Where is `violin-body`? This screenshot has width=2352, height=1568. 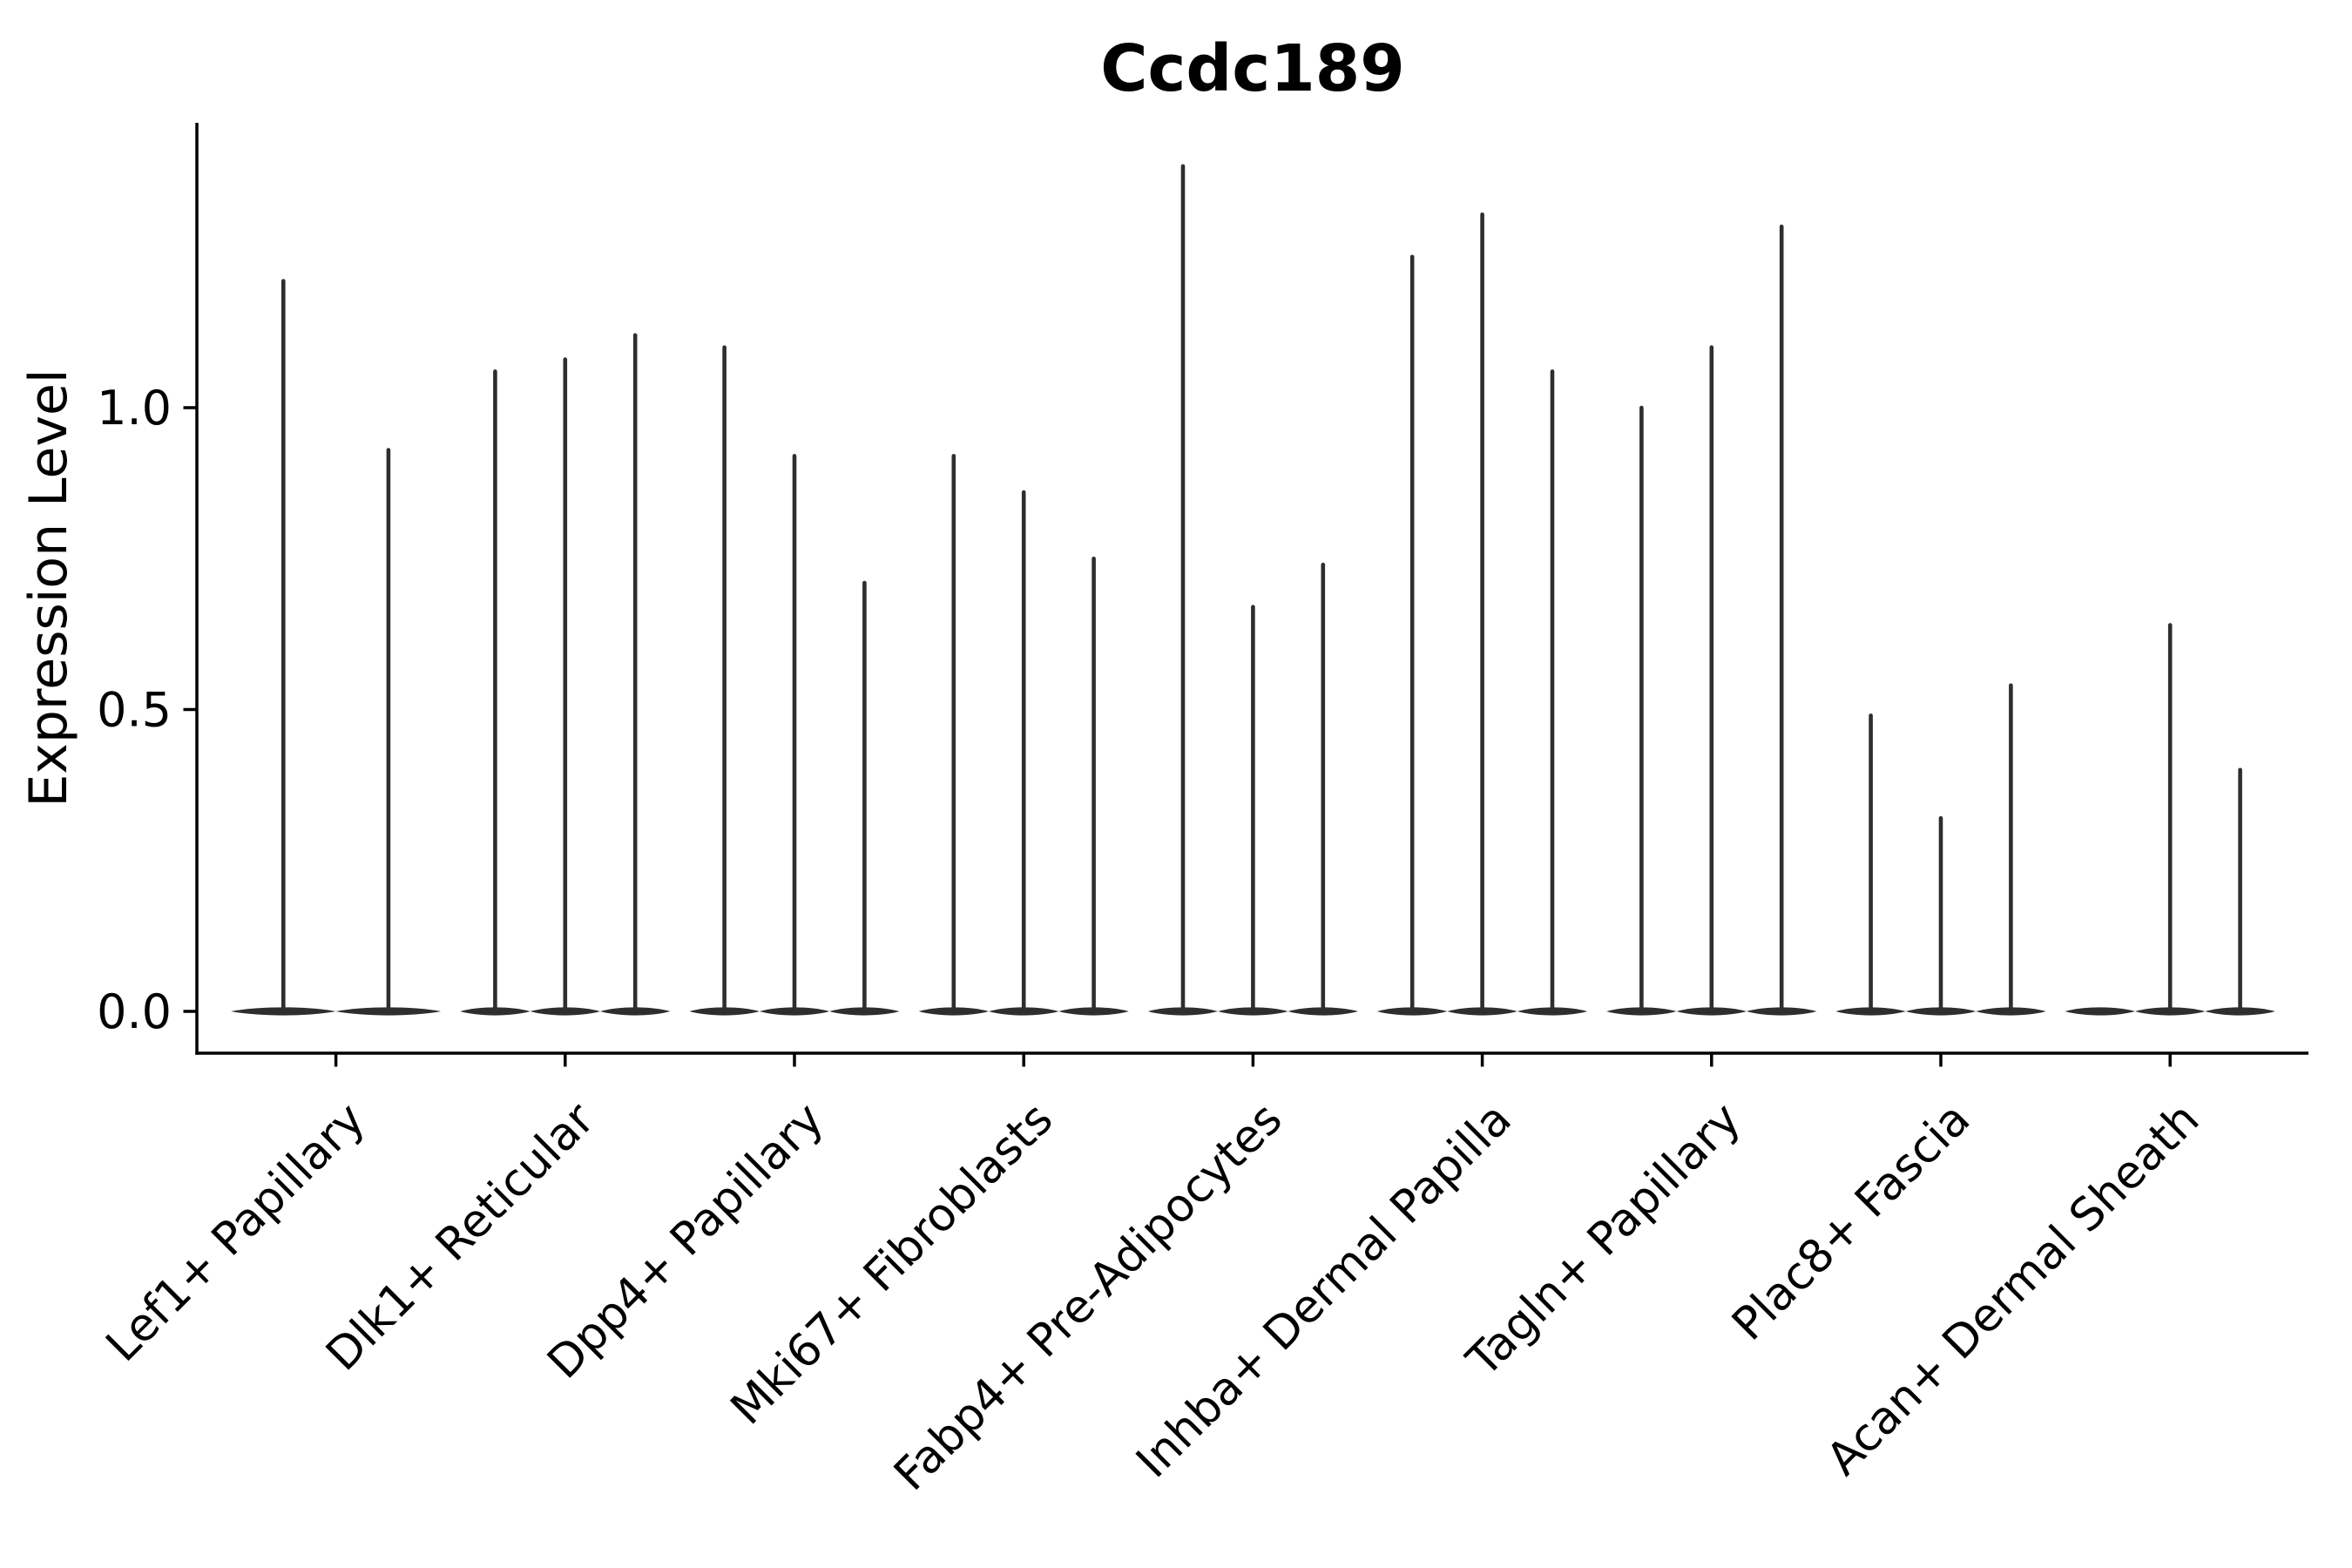
violin-body is located at coordinates (2100, 1012).